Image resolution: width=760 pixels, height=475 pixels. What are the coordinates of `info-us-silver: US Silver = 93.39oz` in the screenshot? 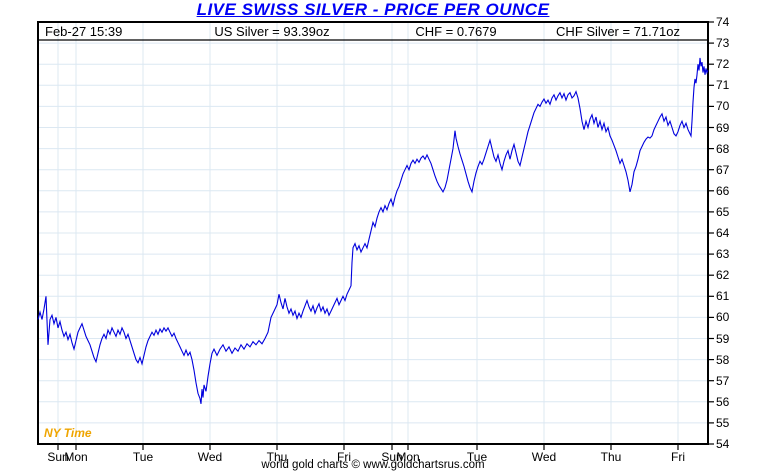 It's located at (272, 31).